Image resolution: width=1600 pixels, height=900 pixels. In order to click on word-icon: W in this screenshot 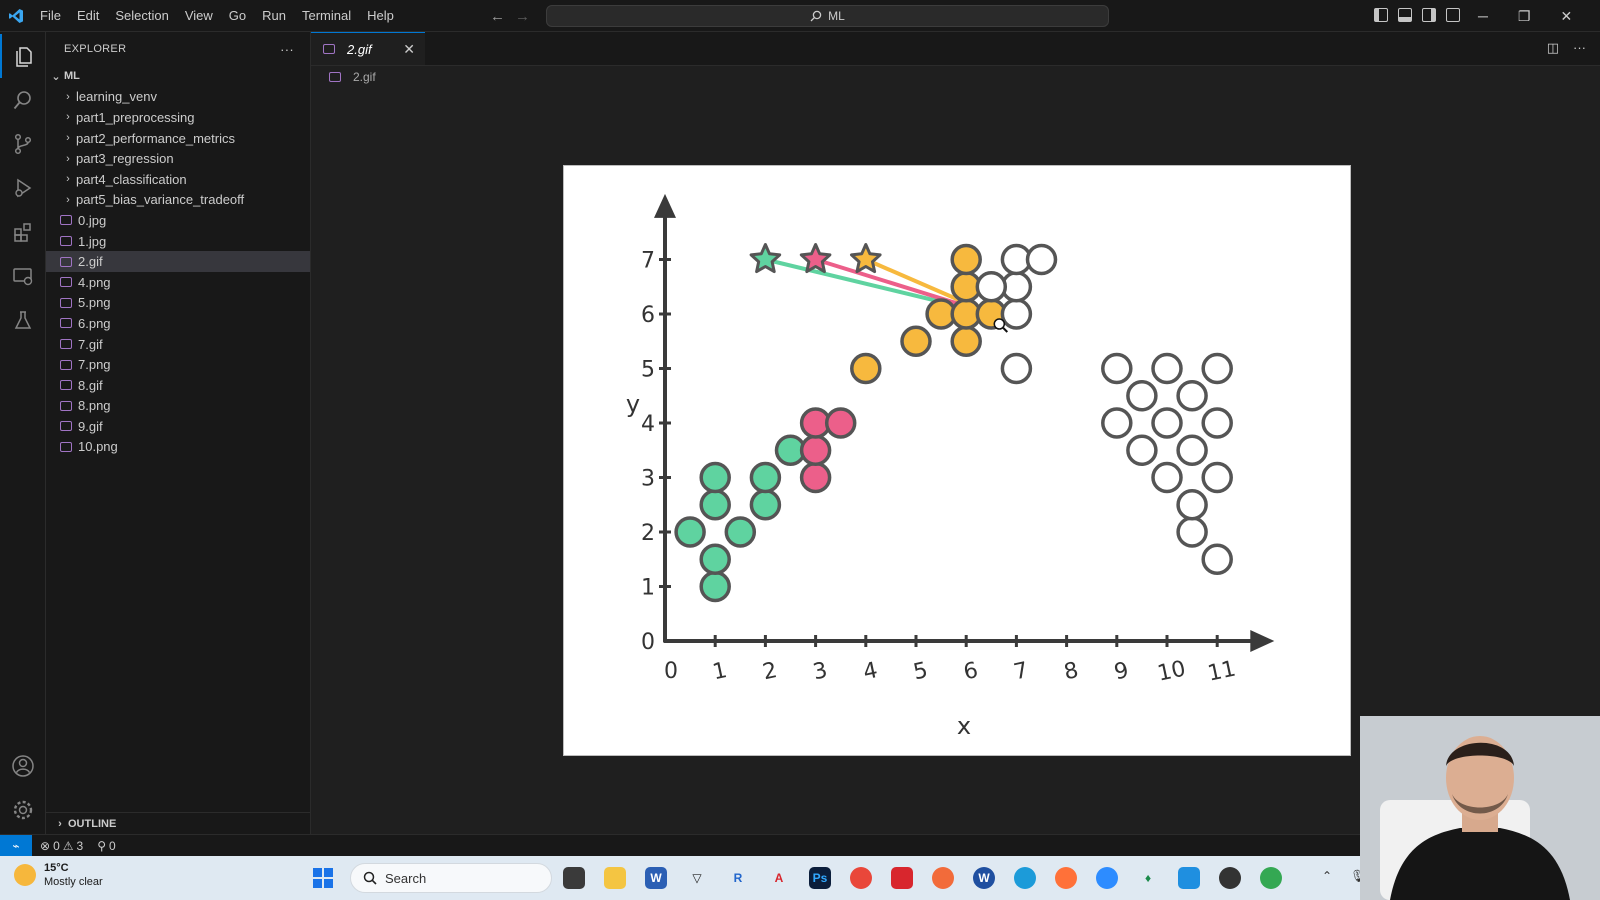, I will do `click(656, 878)`.